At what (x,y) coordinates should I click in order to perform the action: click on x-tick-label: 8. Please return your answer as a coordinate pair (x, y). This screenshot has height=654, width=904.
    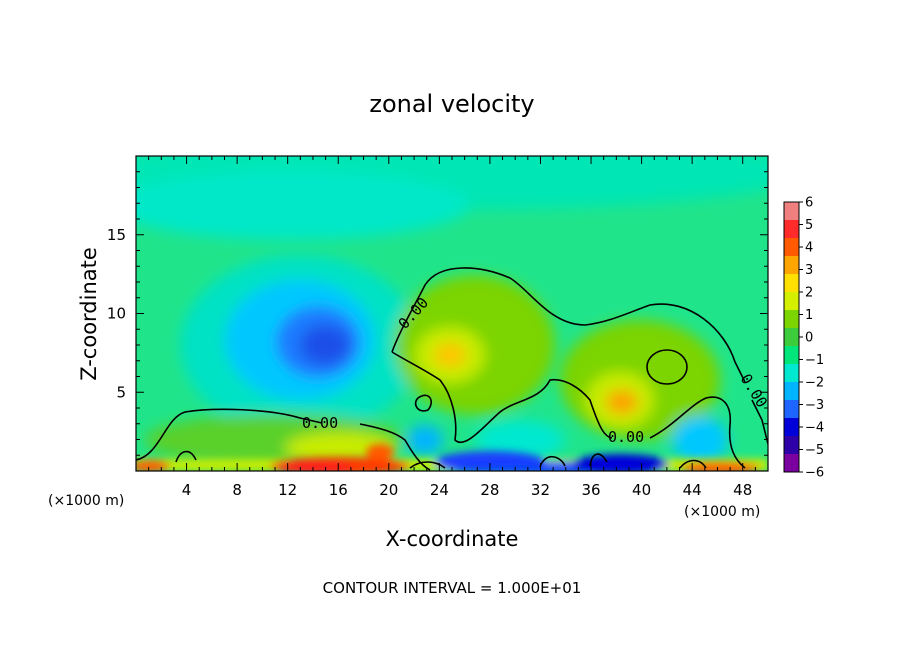
    Looking at the image, I should click on (237, 490).